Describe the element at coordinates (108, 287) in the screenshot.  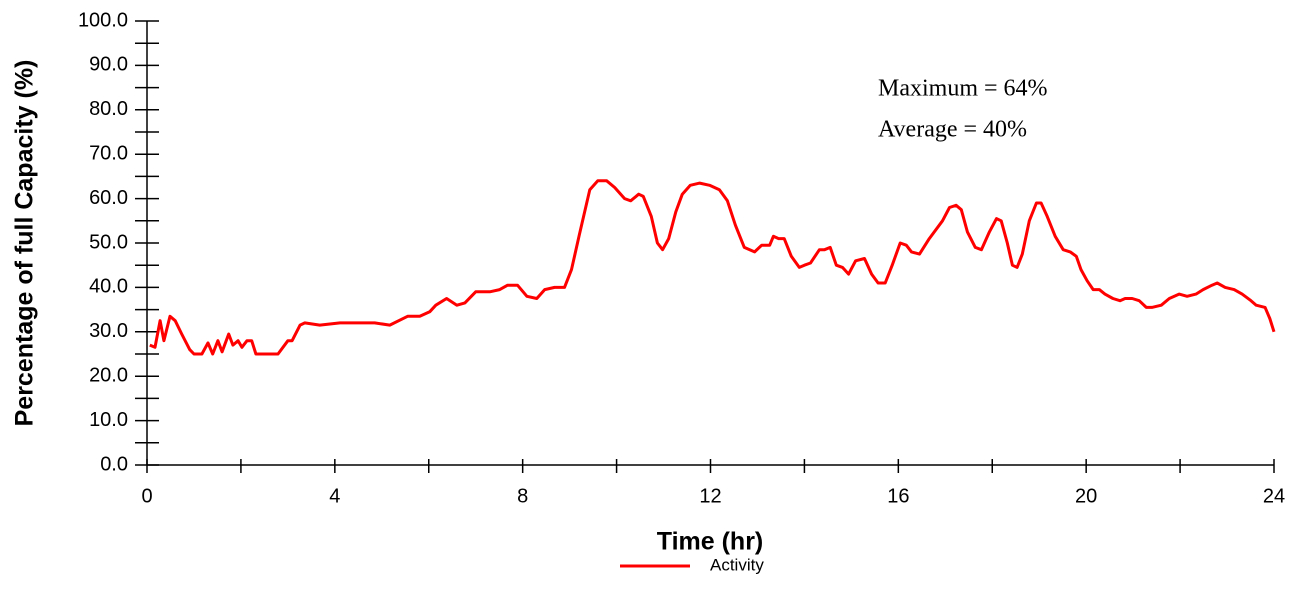
I see `y-tick-label: 40.0` at that location.